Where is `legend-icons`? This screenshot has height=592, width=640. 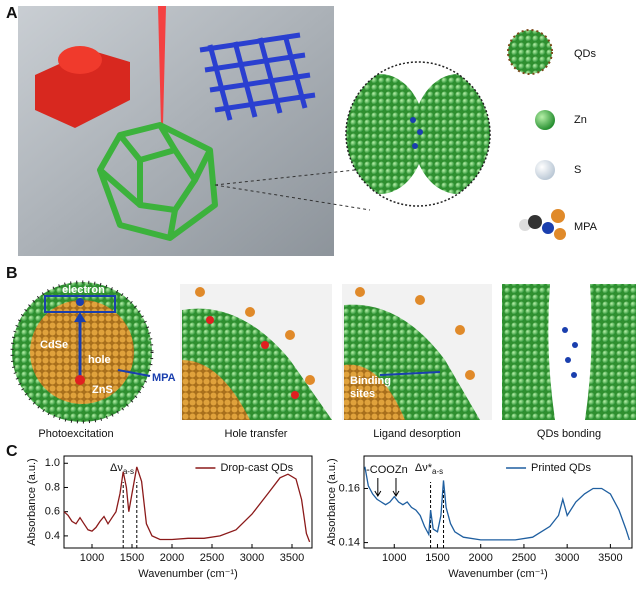 legend-icons is located at coordinates (536, 134).